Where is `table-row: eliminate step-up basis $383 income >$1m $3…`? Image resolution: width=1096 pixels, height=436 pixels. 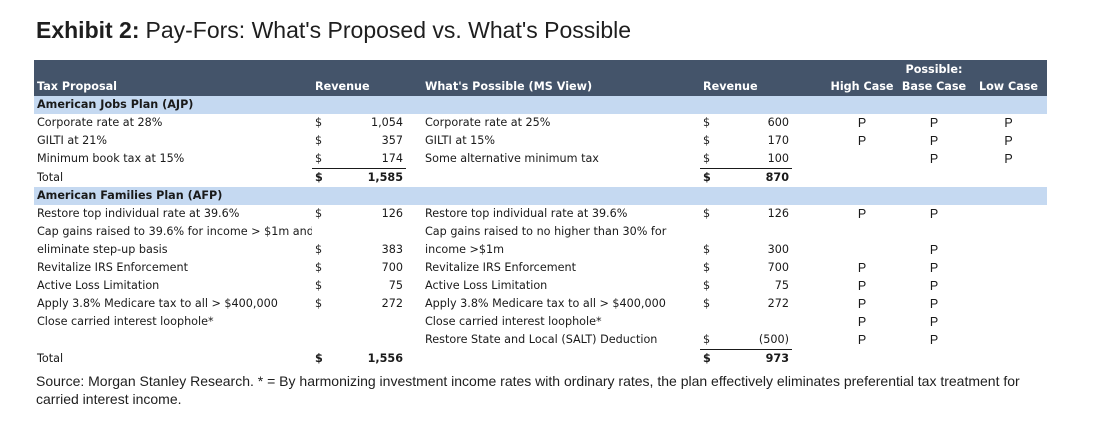 table-row: eliminate step-up basis $383 income >$1m $3… is located at coordinates (540, 250).